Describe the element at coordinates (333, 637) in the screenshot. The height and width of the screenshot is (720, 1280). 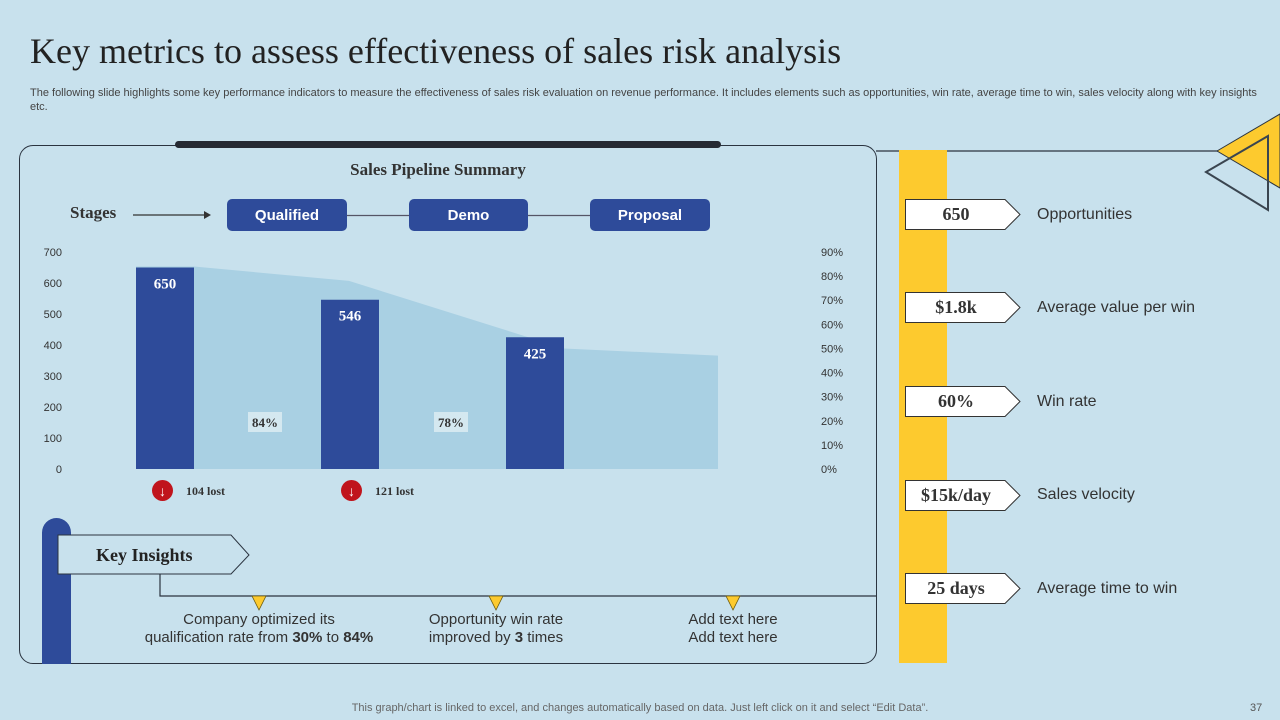
I see `insight-text: to` at that location.